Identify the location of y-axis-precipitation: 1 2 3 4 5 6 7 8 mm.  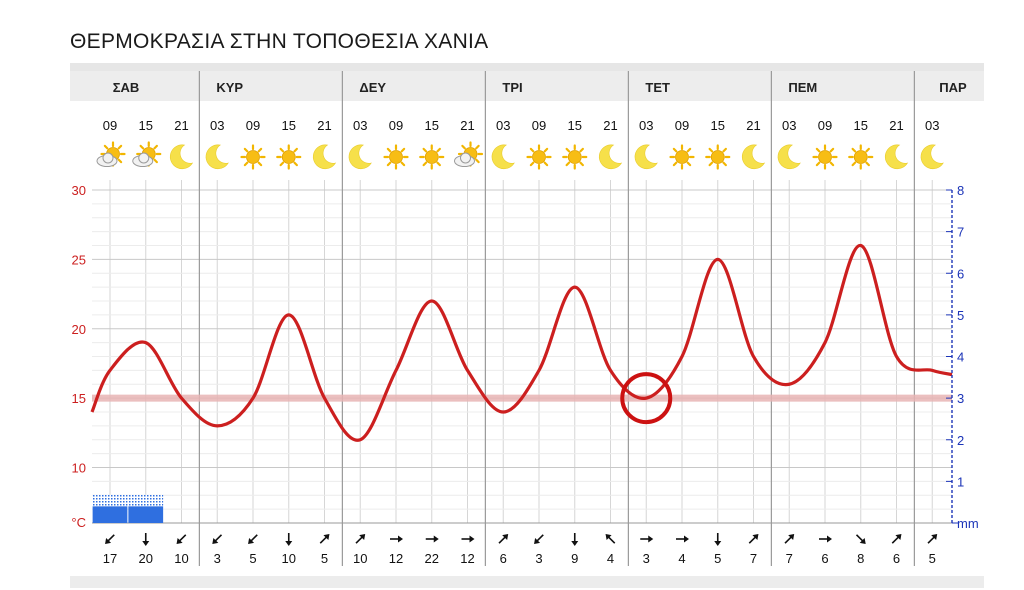
(962, 357).